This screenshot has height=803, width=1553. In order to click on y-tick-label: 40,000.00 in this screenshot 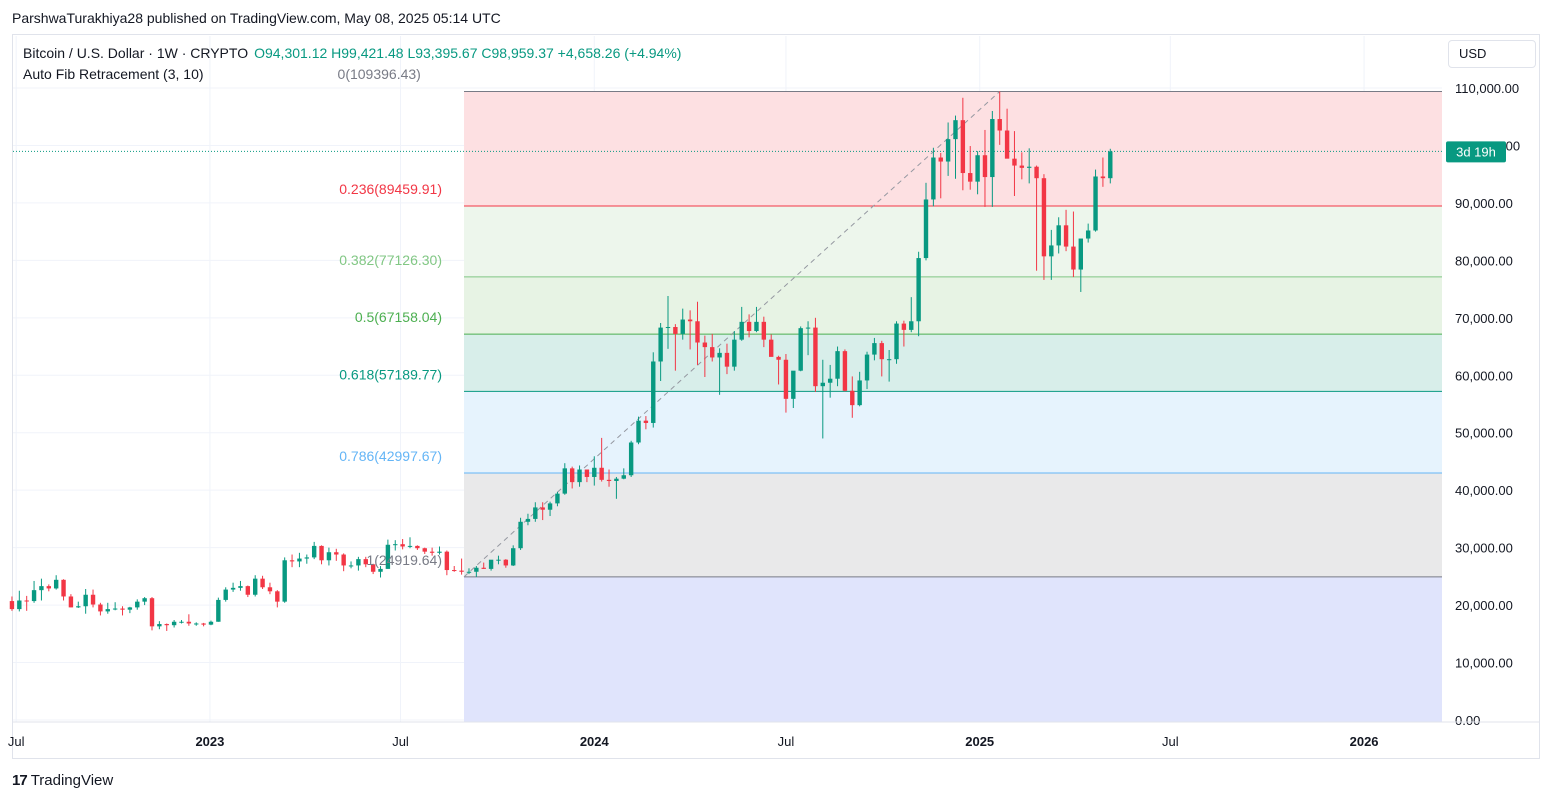, I will do `click(1484, 490)`.